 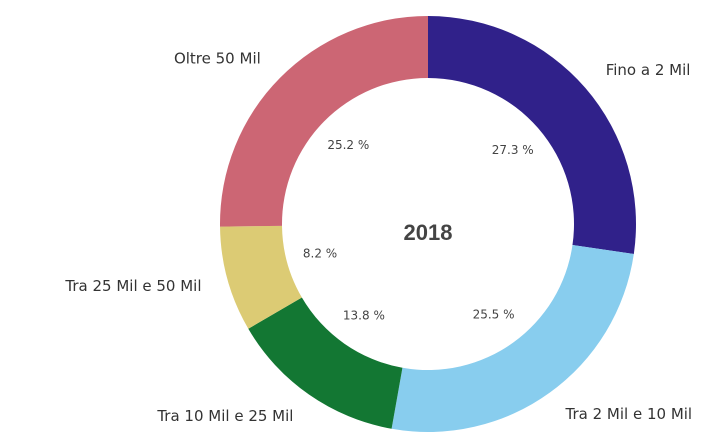 I want to click on value-label: 25.2 %, so click(x=348, y=145).